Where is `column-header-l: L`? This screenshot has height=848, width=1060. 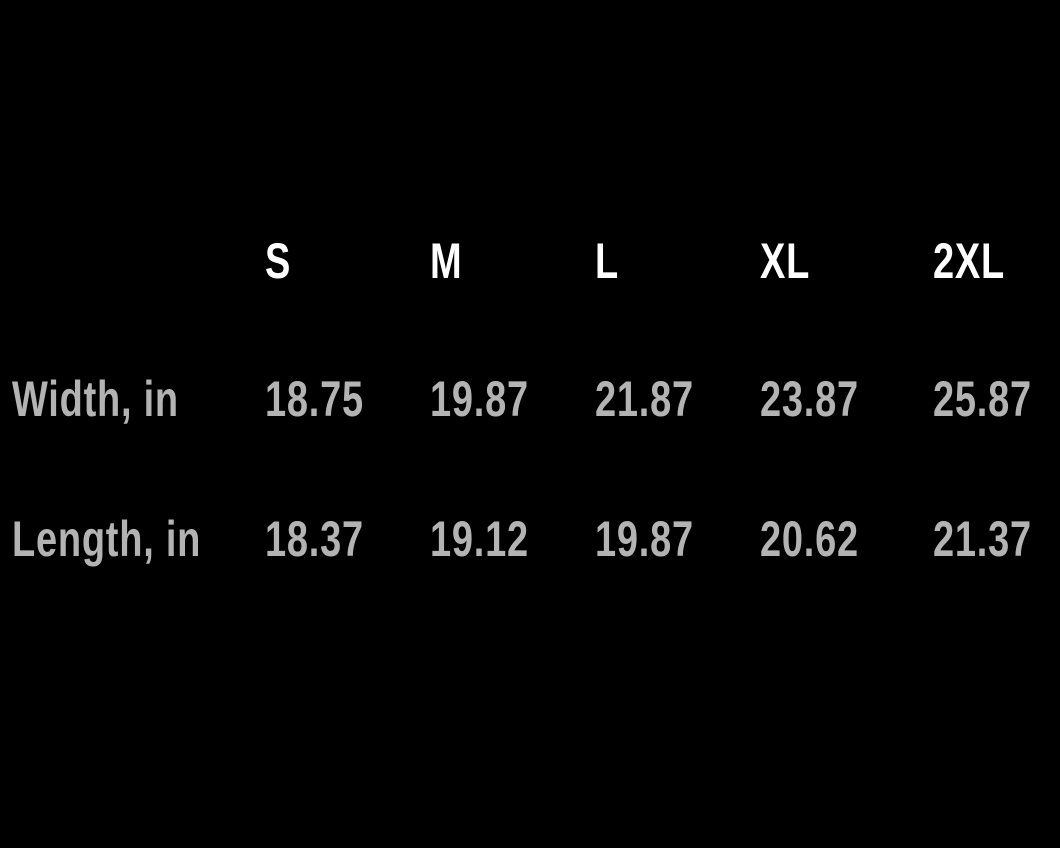 column-header-l: L is located at coordinates (607, 261).